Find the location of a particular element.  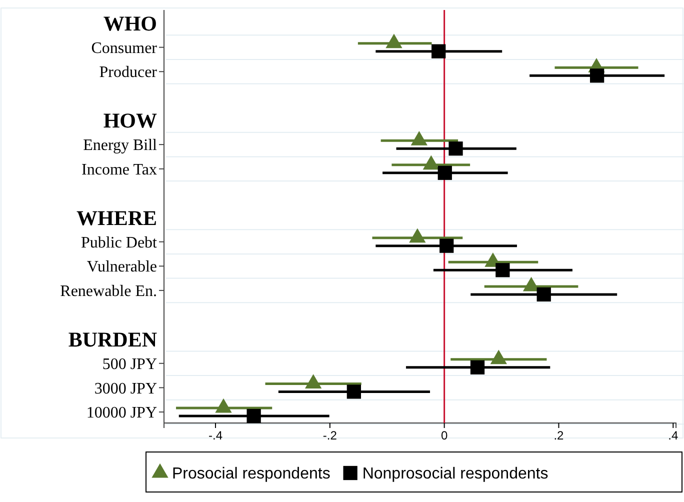

x-tick-label: 0 is located at coordinates (444, 435).